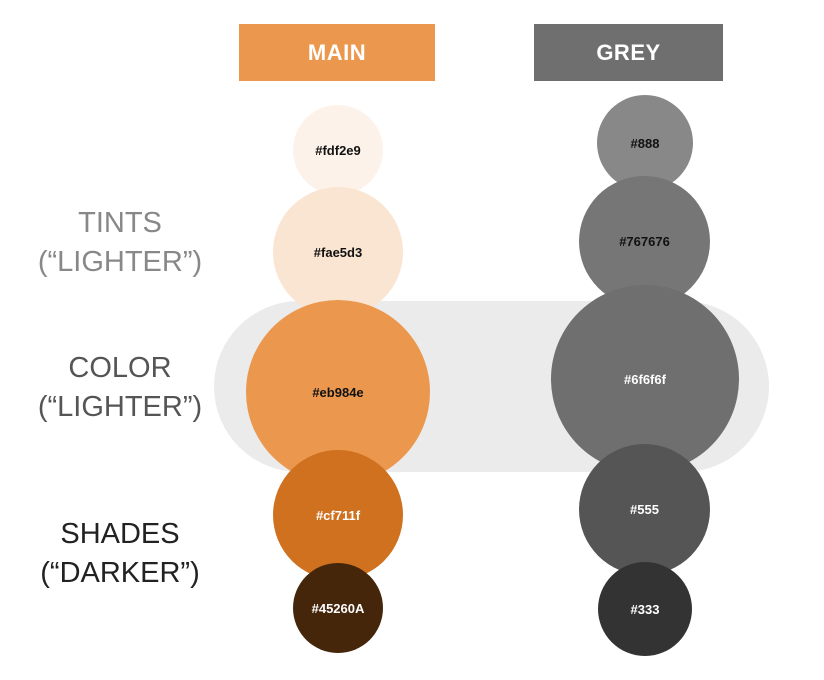  I want to click on grey-column-header: GREY, so click(628, 52).